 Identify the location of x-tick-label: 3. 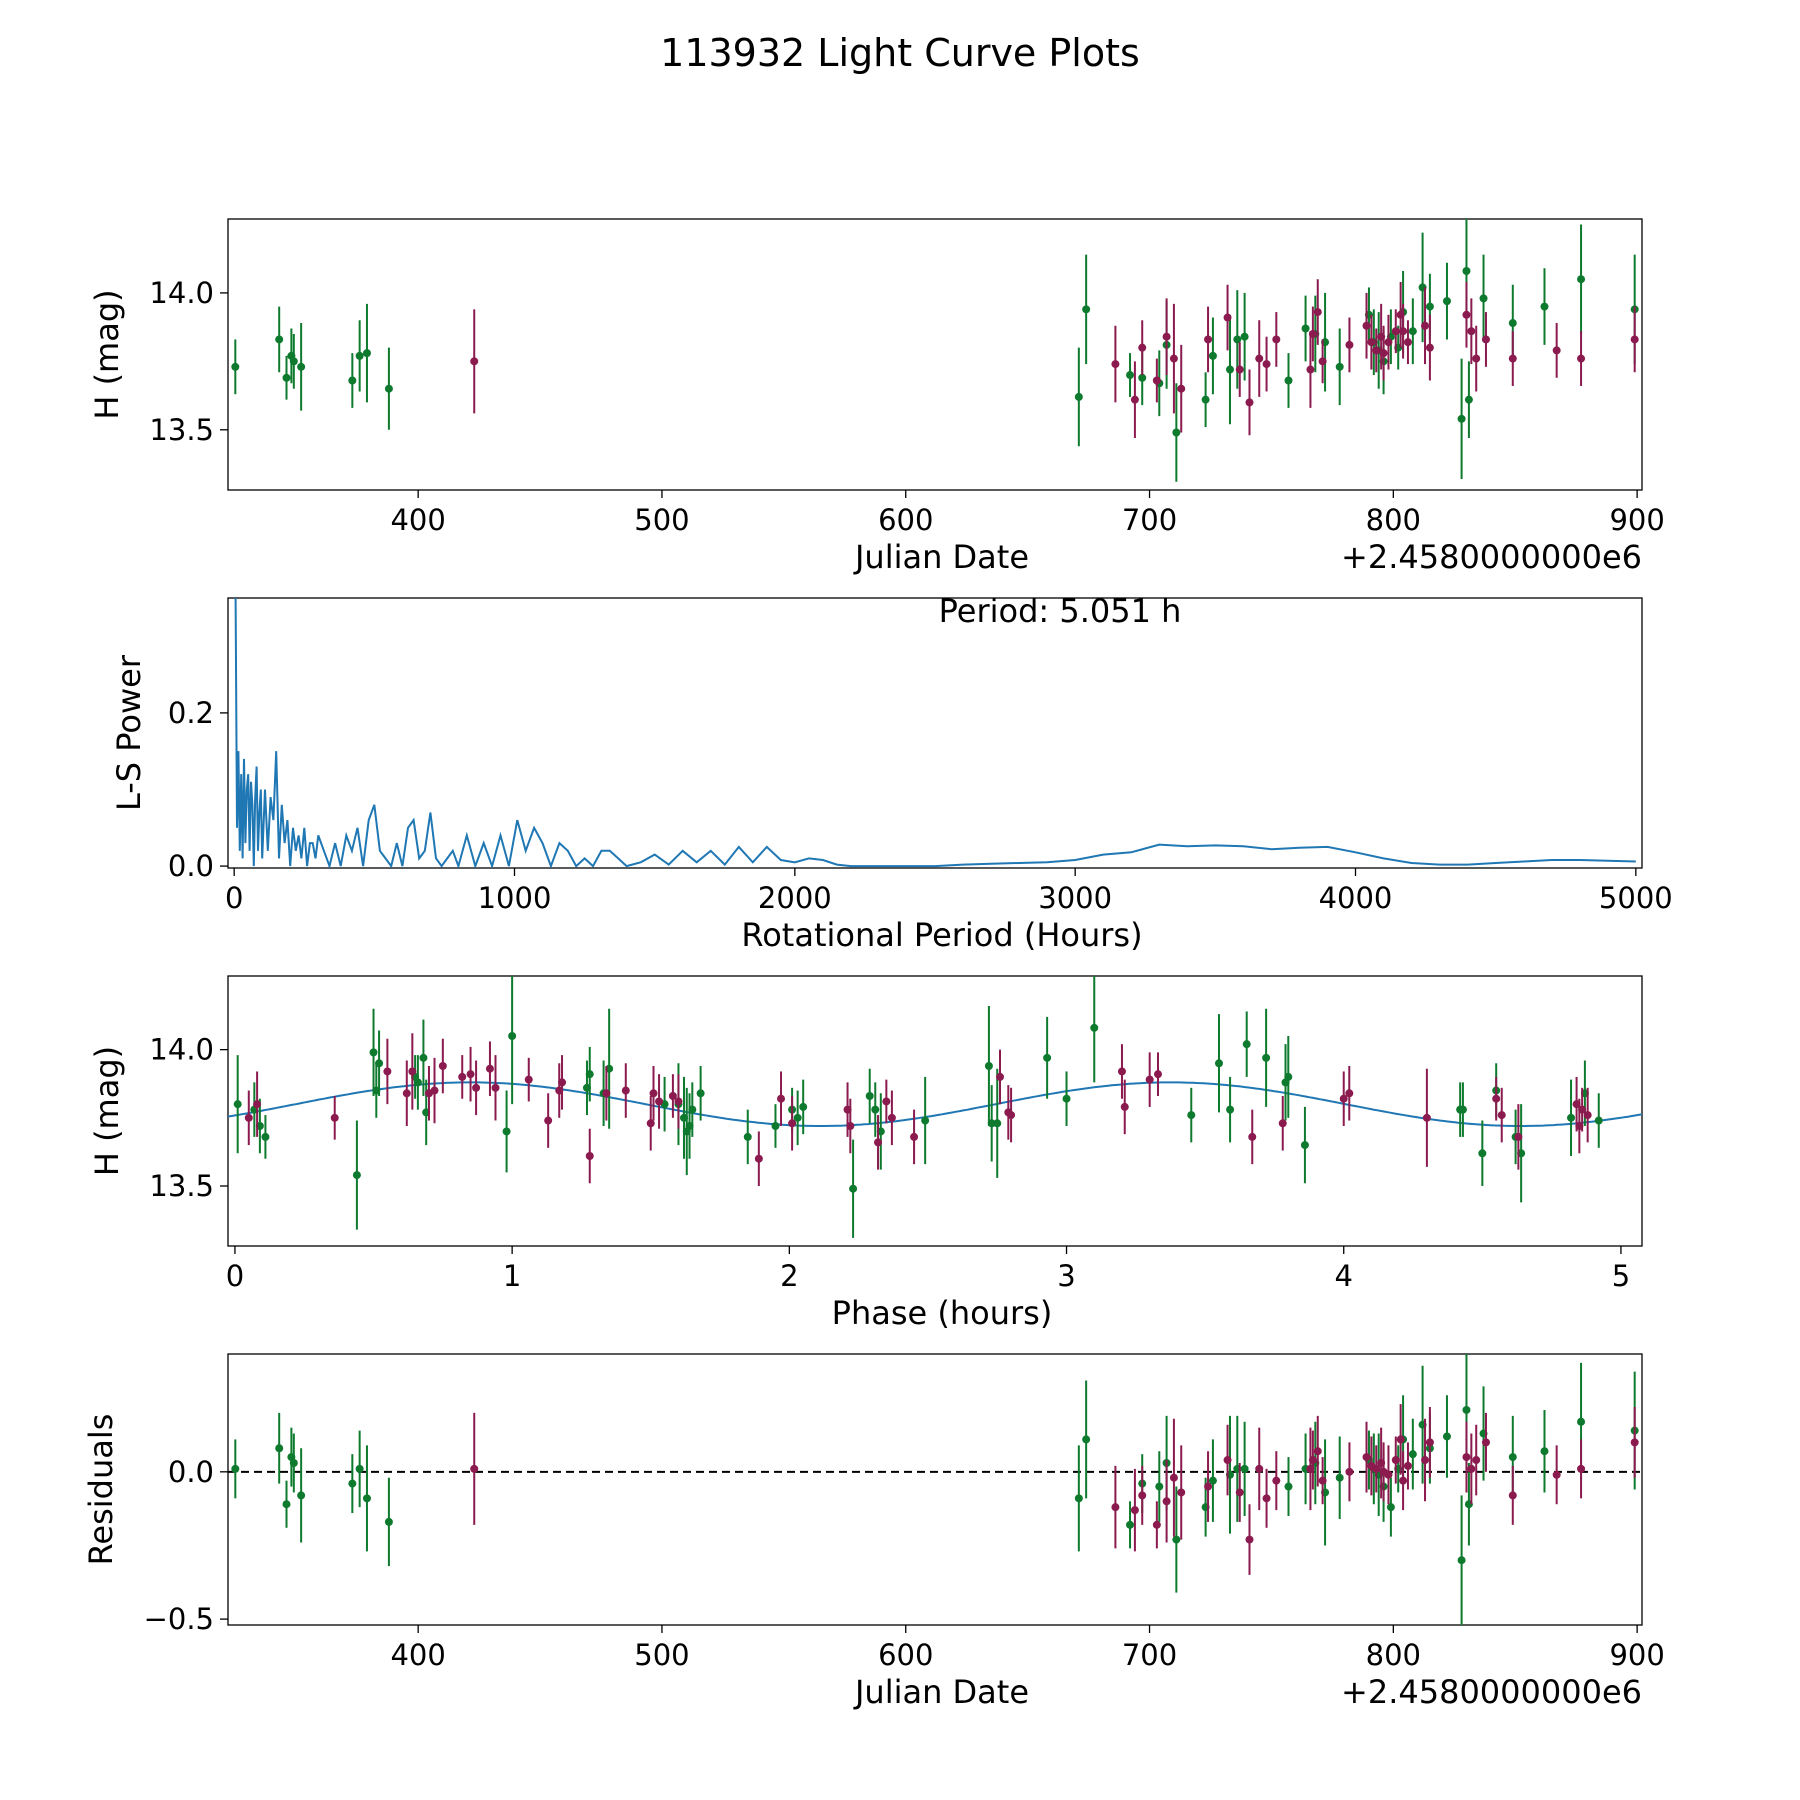
(1066, 1276).